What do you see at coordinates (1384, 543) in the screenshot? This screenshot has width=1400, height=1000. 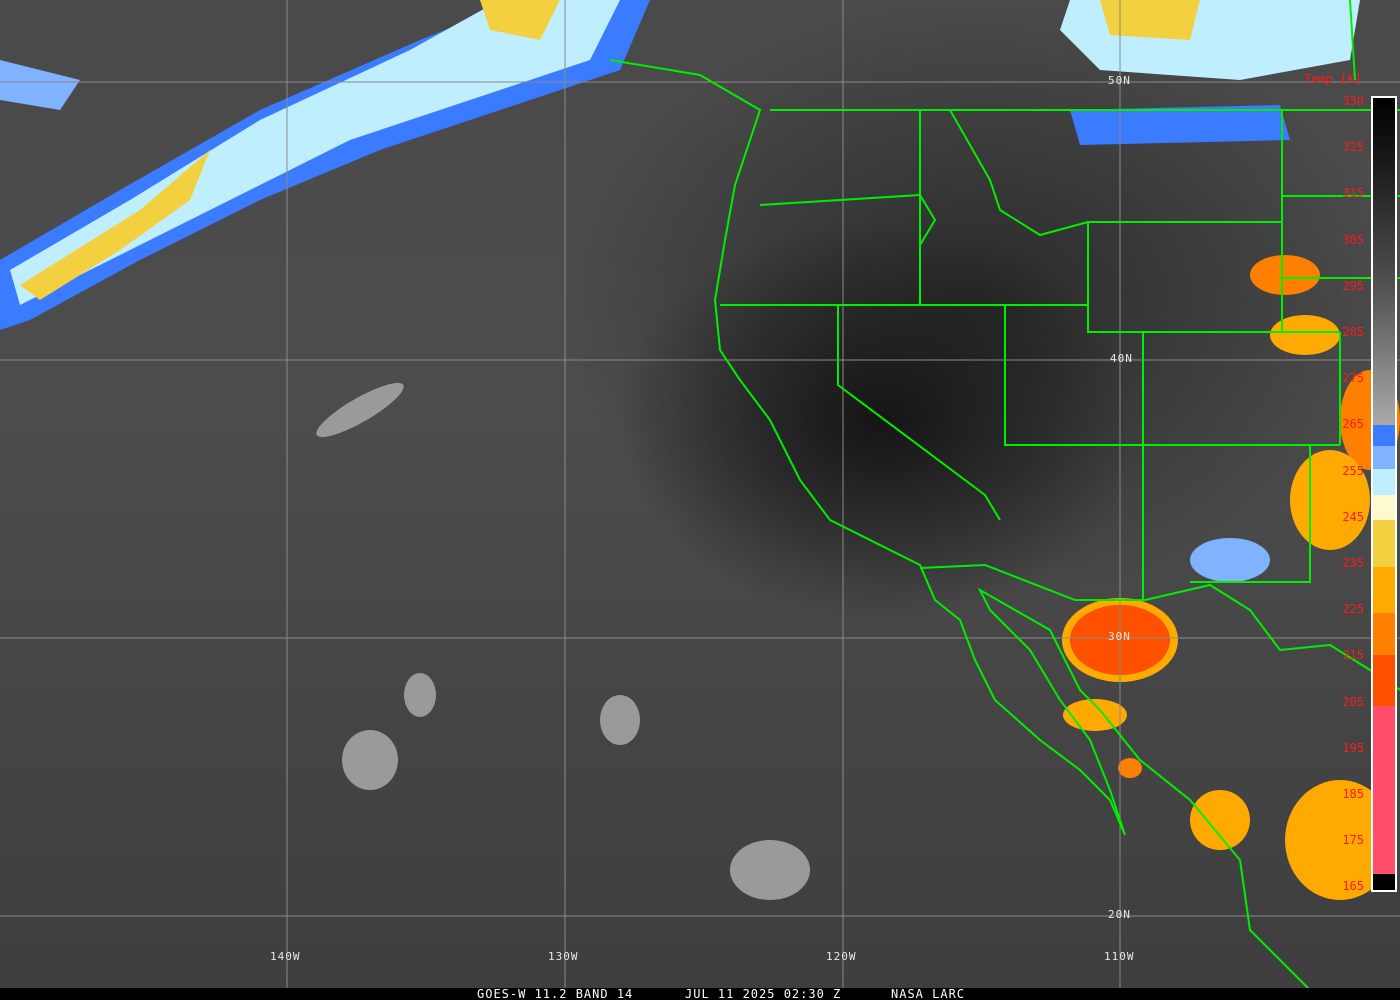 I see `colorbar-yellow` at bounding box center [1384, 543].